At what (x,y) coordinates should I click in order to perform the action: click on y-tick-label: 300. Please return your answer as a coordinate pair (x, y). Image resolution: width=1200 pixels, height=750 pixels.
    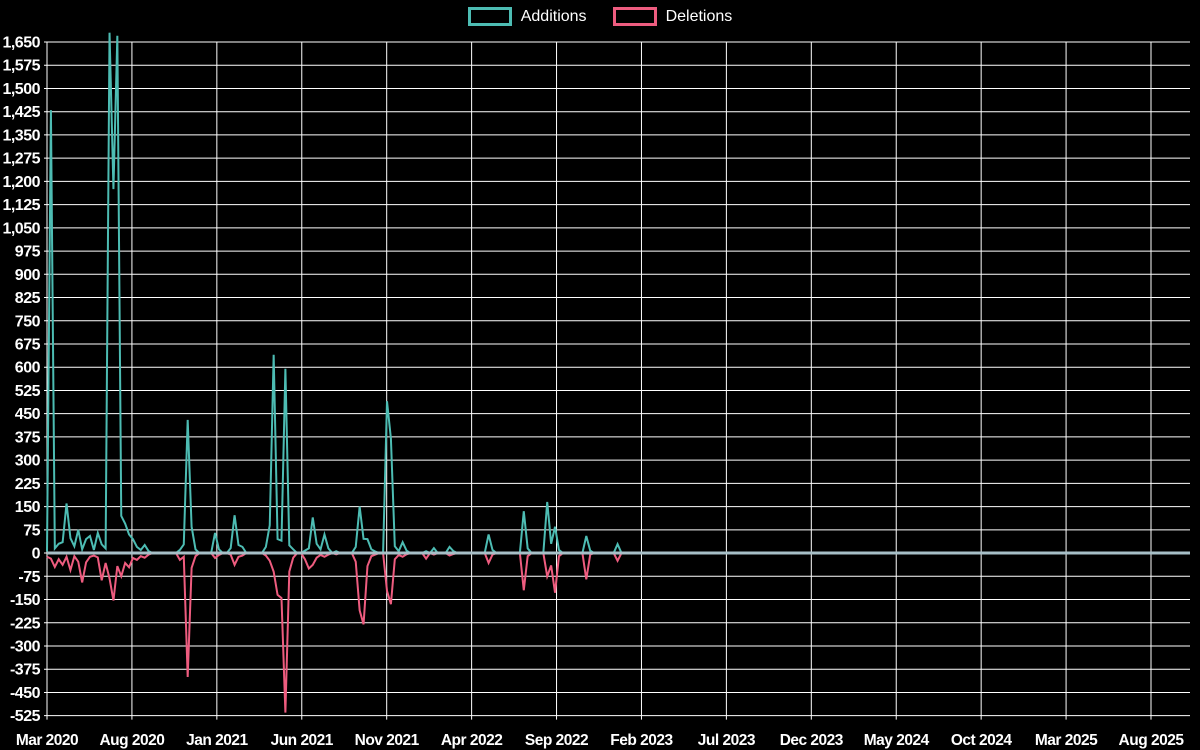
    Looking at the image, I should click on (28, 461).